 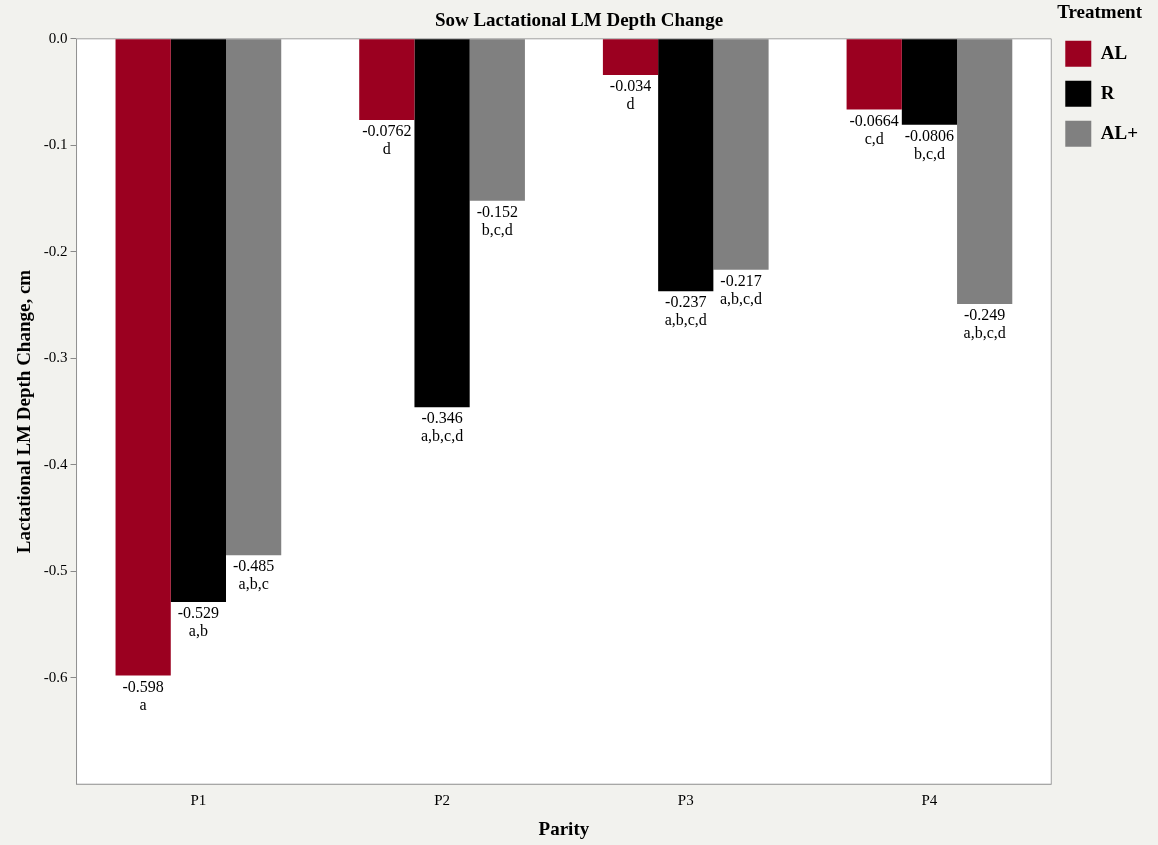 What do you see at coordinates (1100, 12) in the screenshot?
I see `legend-title: Treatment` at bounding box center [1100, 12].